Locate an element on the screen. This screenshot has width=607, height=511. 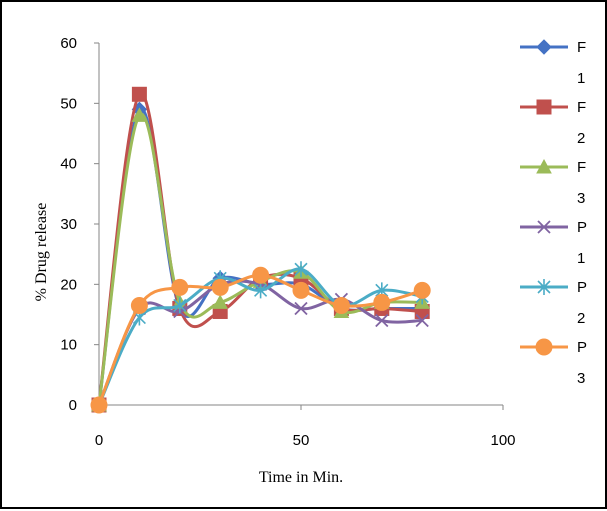
legend-item-f2: F2 is located at coordinates (553, 123).